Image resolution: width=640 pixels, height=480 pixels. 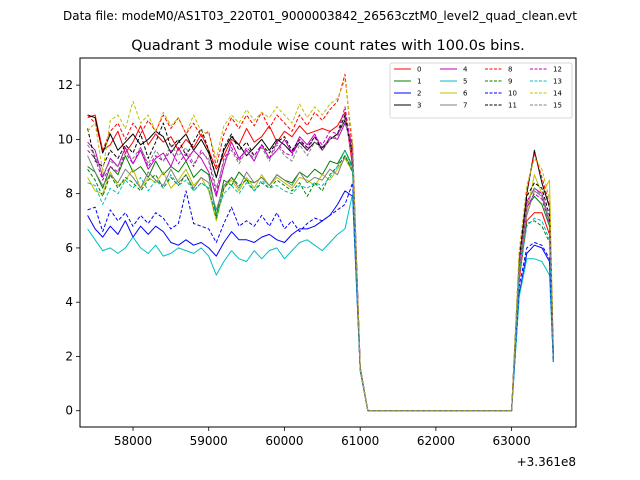 What do you see at coordinates (69, 356) in the screenshot?
I see `y-tick-label: 2` at bounding box center [69, 356].